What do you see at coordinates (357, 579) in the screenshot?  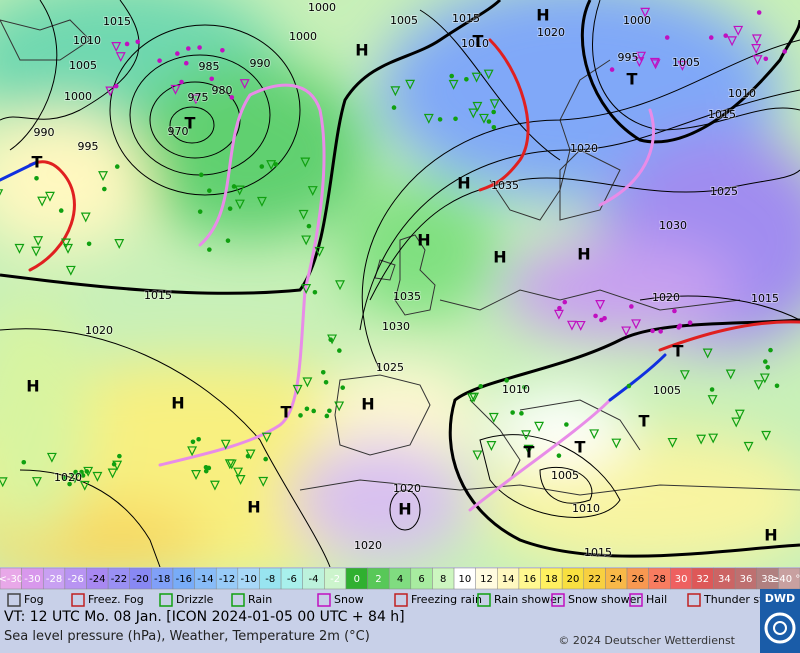 I see `scale-label: 0` at bounding box center [357, 579].